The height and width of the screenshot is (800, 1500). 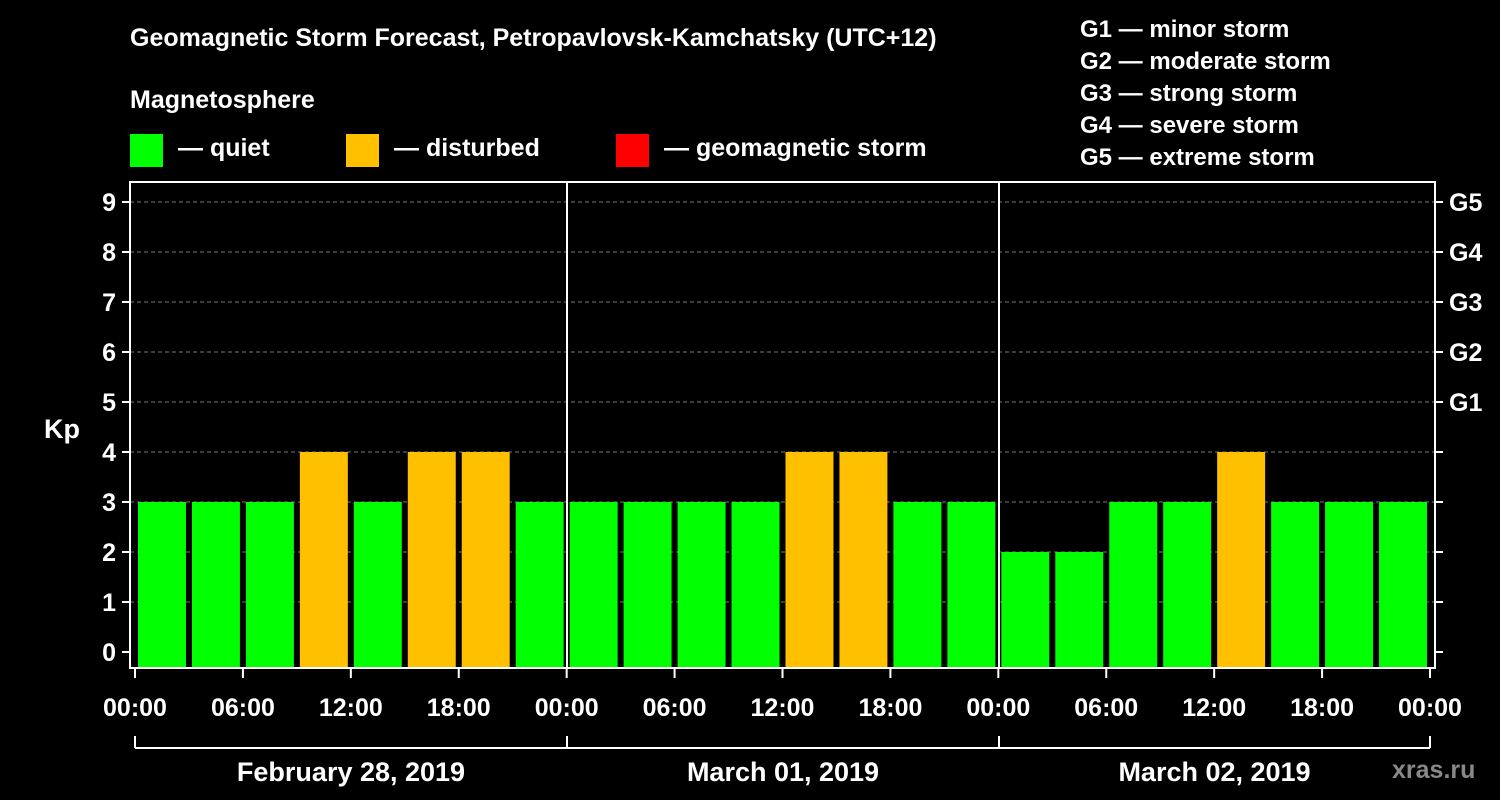 I want to click on storm-tick-label: G3, so click(x=1465, y=303).